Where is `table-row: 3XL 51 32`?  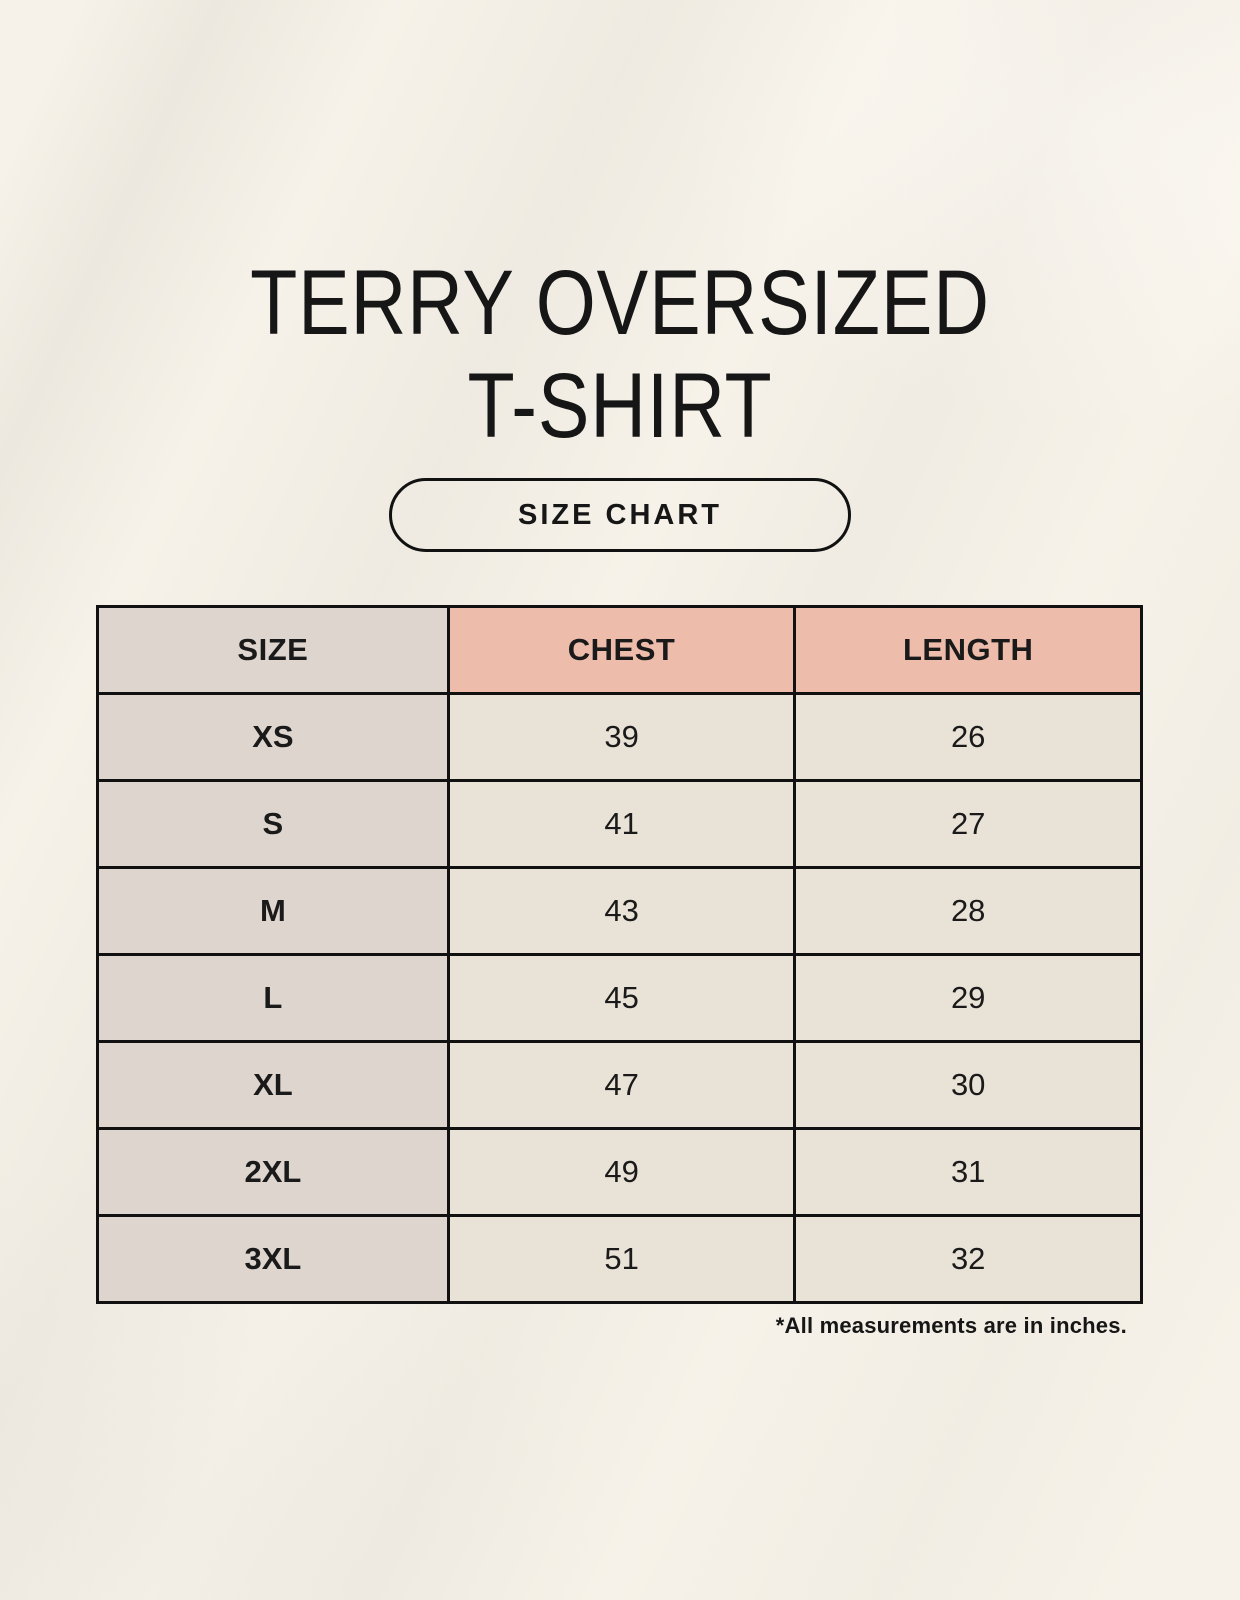 table-row: 3XL 51 32 is located at coordinates (619, 1259).